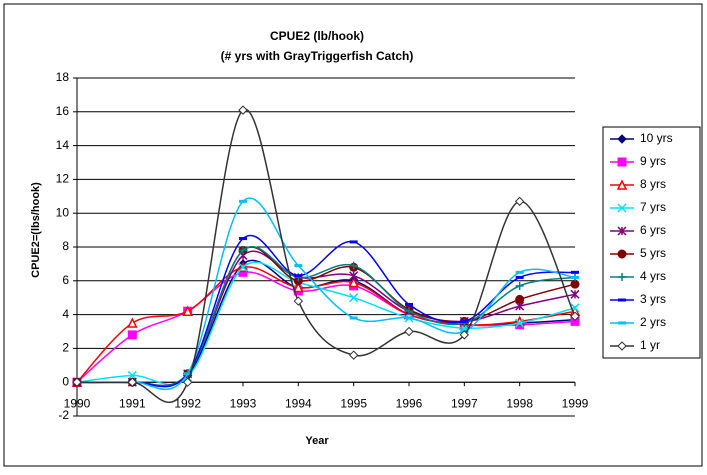 Image resolution: width=707 pixels, height=475 pixels. I want to click on legend-label: 5 yrs, so click(653, 253).